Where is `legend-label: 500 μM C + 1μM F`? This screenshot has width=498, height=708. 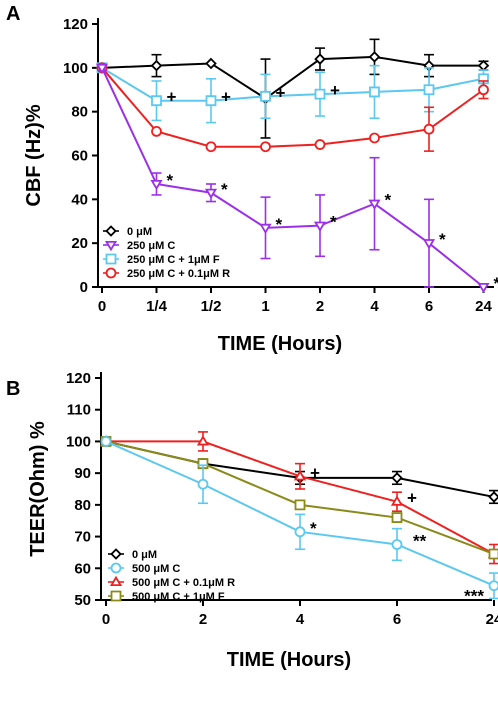 legend-label: 500 μM C + 1μM F is located at coordinates (178, 597).